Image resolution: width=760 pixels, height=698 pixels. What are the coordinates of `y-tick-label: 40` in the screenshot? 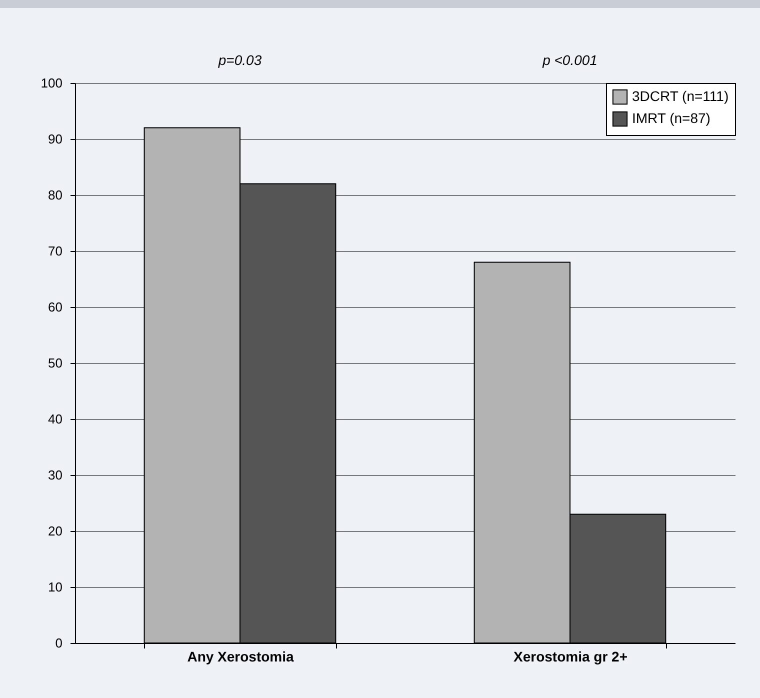 It's located at (55, 419).